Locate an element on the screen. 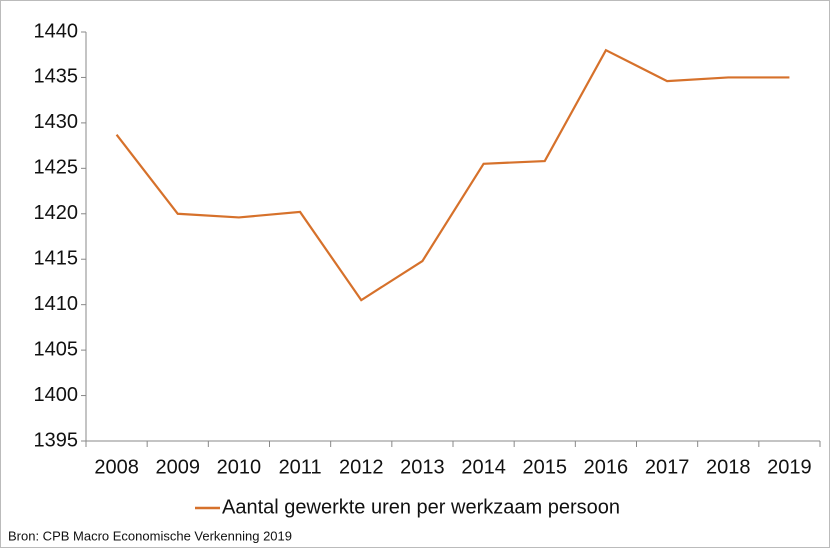  y-tick-label: 1420 is located at coordinates (56, 213).